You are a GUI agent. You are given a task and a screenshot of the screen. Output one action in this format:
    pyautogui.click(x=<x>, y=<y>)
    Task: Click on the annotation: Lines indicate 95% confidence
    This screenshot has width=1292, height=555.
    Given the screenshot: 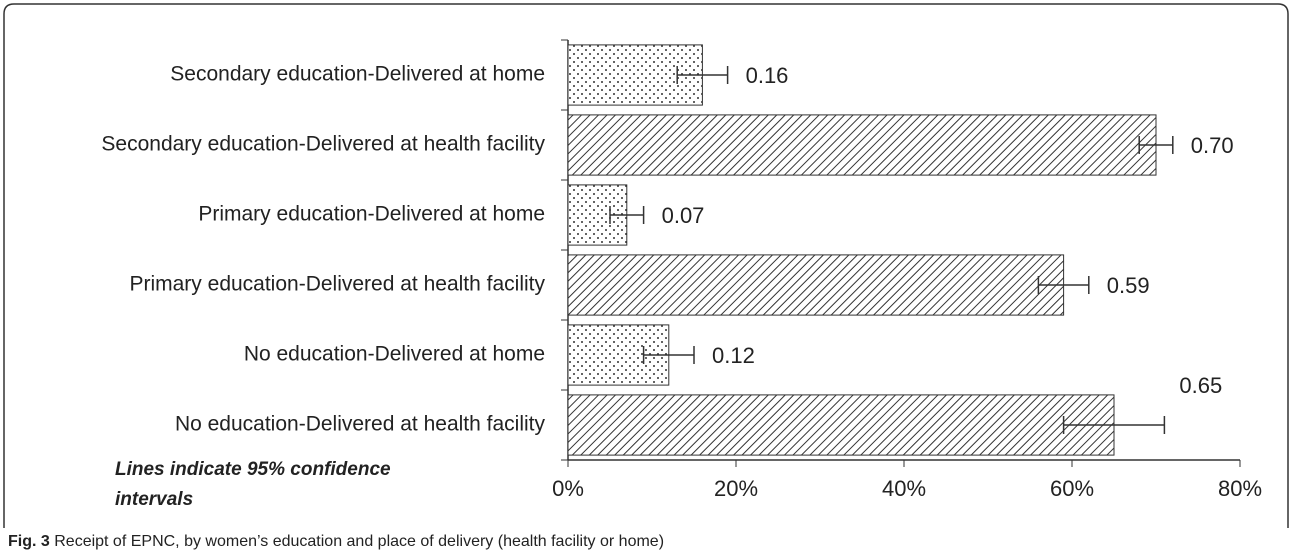 What is the action you would take?
    pyautogui.click(x=253, y=469)
    